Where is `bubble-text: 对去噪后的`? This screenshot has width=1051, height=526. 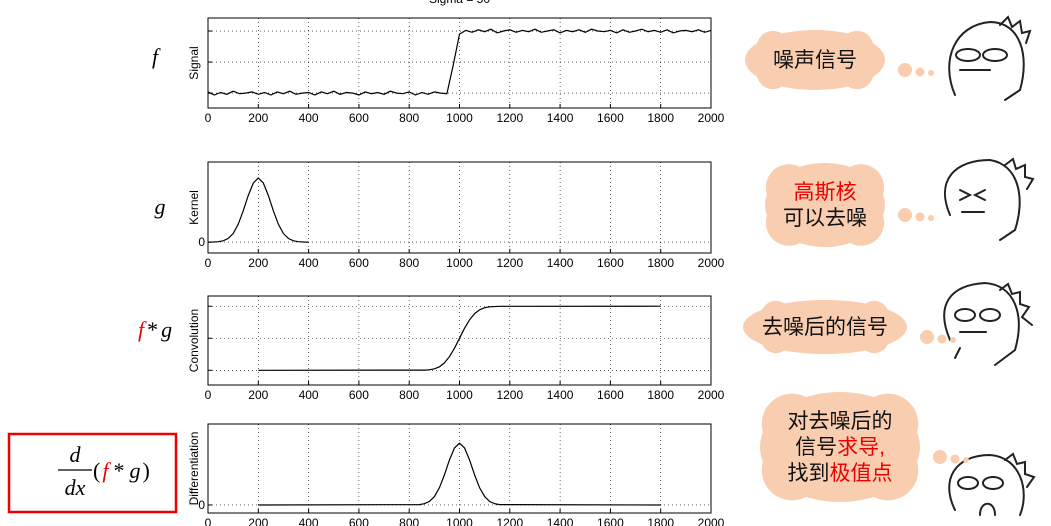
bubble-text: 对去噪后的 is located at coordinates (840, 421).